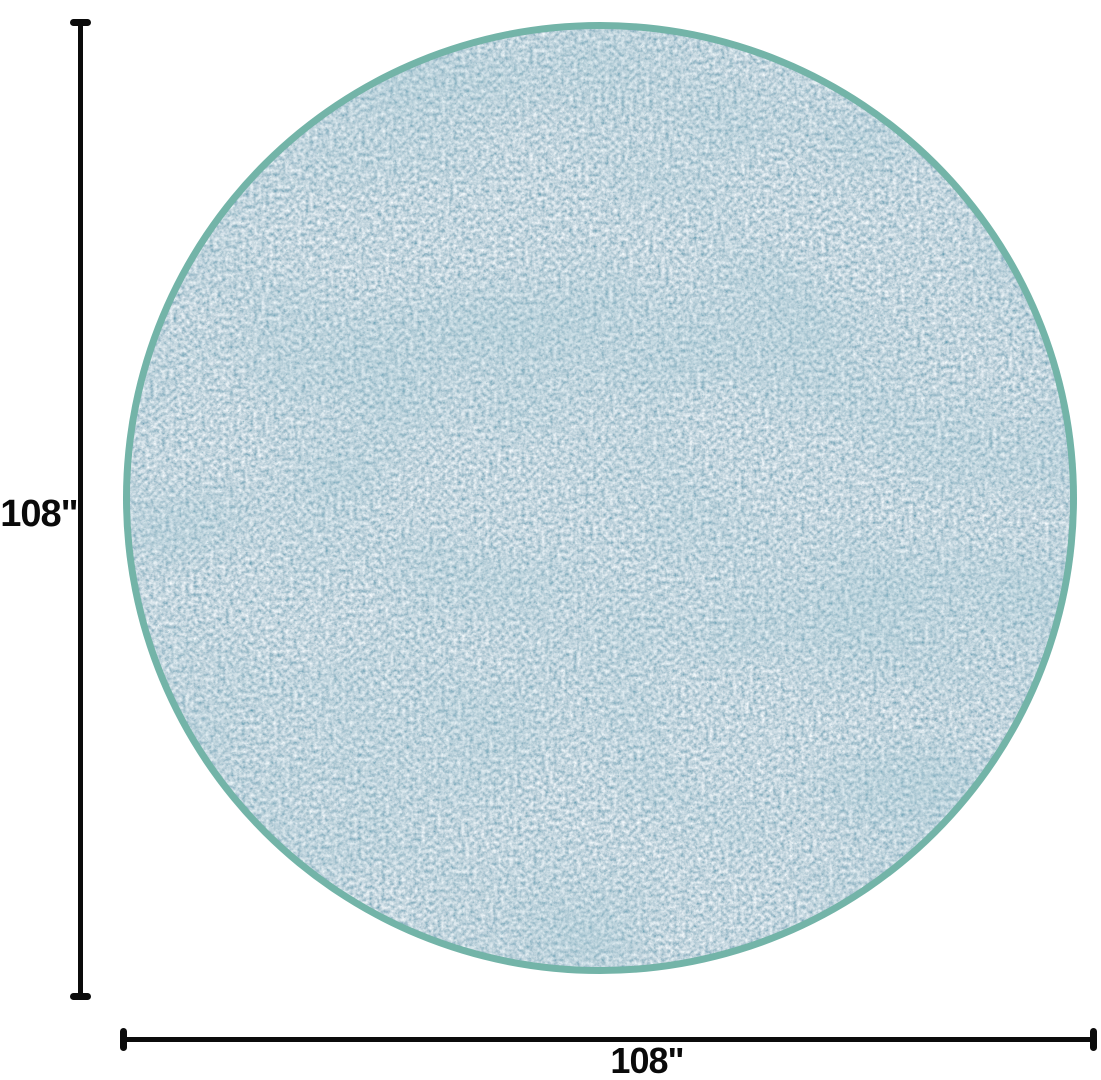 This screenshot has height=1080, width=1101. Describe the element at coordinates (80, 22) in the screenshot. I see `height-dimension-endcap-top` at that location.